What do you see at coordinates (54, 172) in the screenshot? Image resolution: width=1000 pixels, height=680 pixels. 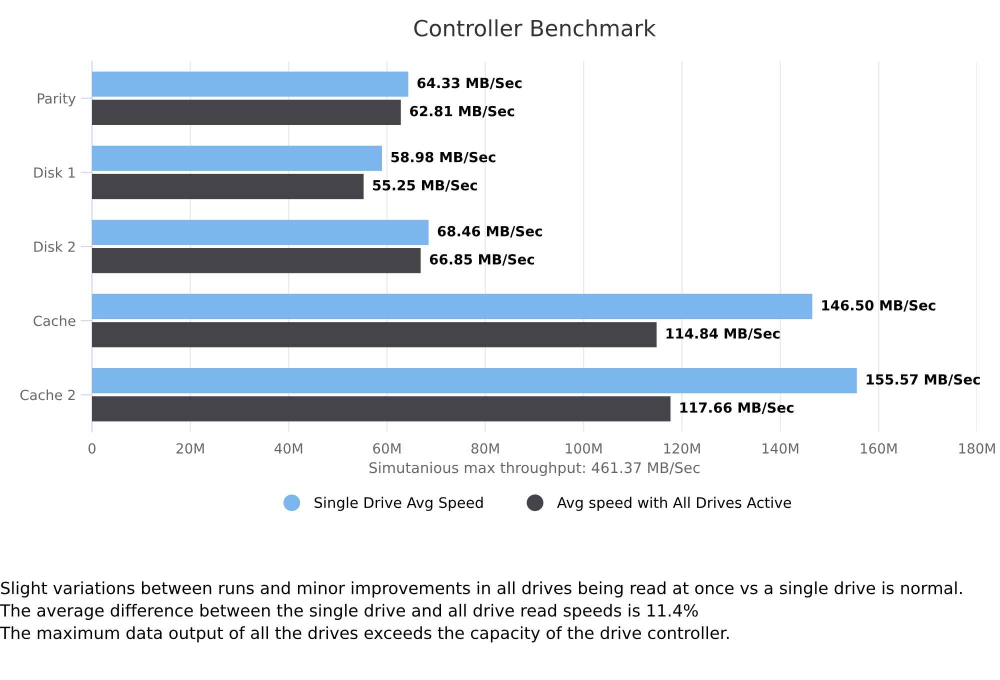 I see `y-tick-label: Disk 1` at bounding box center [54, 172].